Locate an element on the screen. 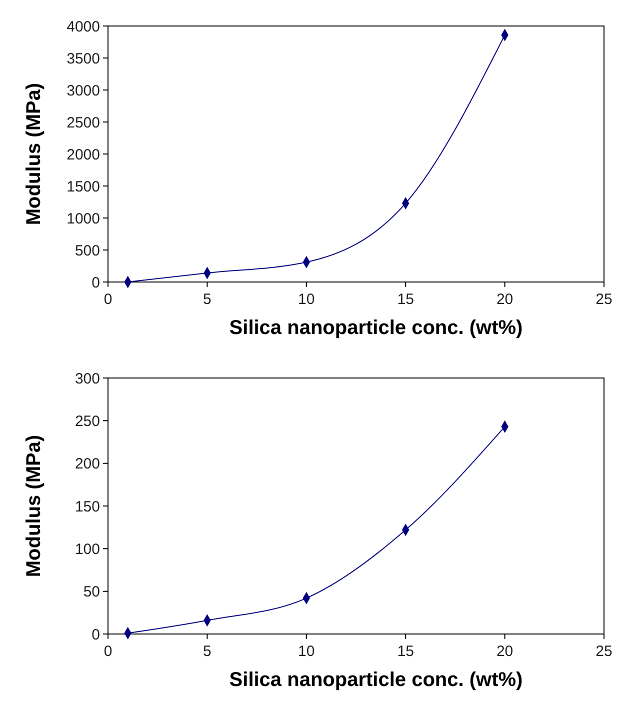 The image size is (628, 706). y-tick-label: 2000 is located at coordinates (83, 155).